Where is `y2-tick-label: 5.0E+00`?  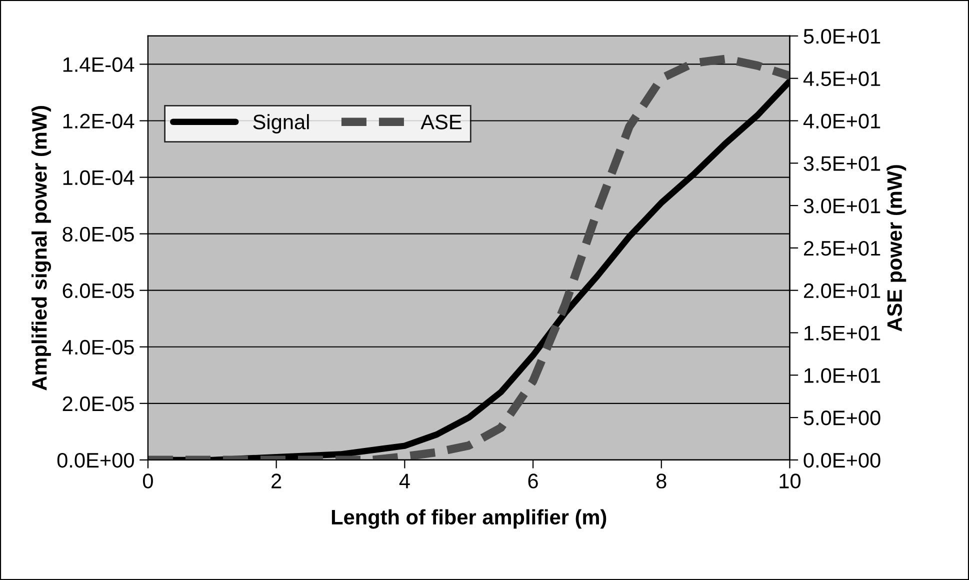
y2-tick-label: 5.0E+00 is located at coordinates (842, 418).